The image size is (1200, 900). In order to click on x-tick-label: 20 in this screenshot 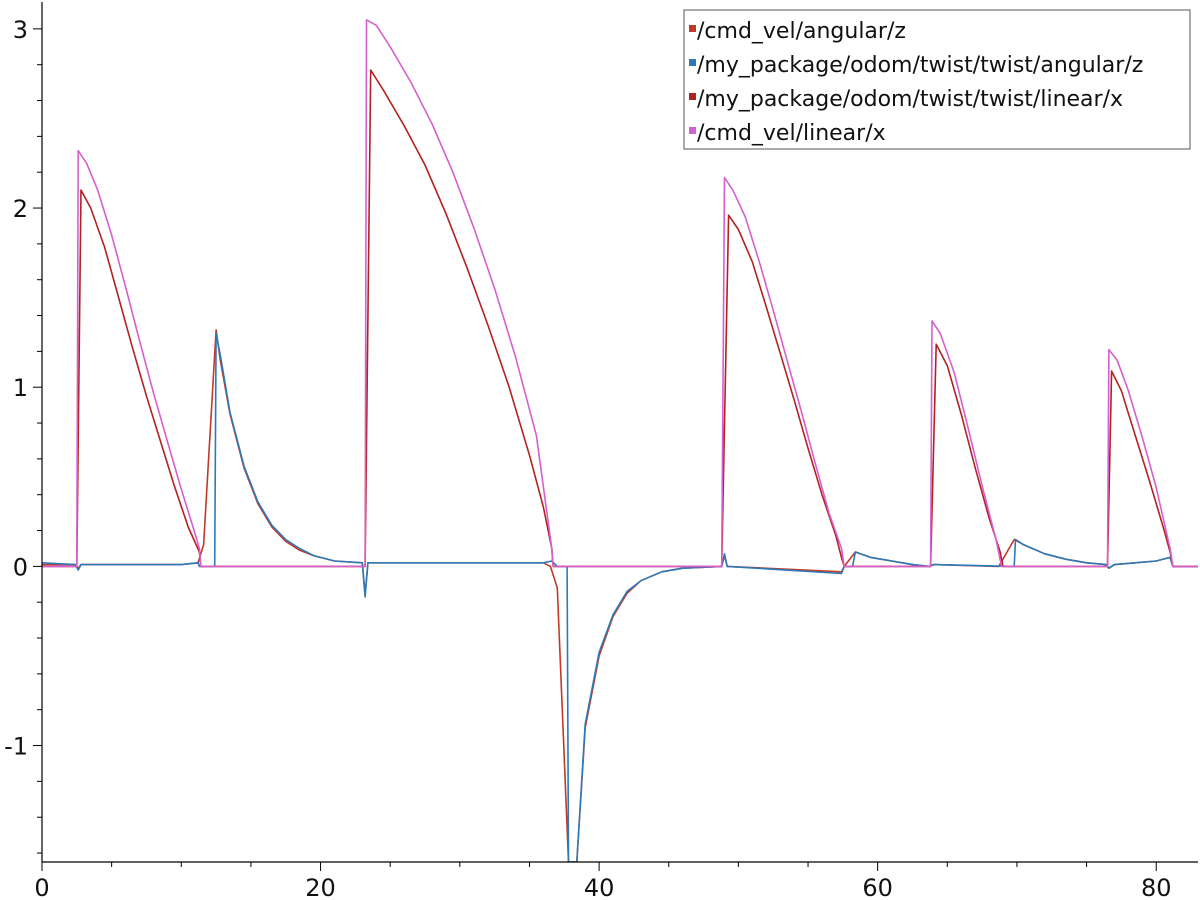, I will do `click(320, 887)`.